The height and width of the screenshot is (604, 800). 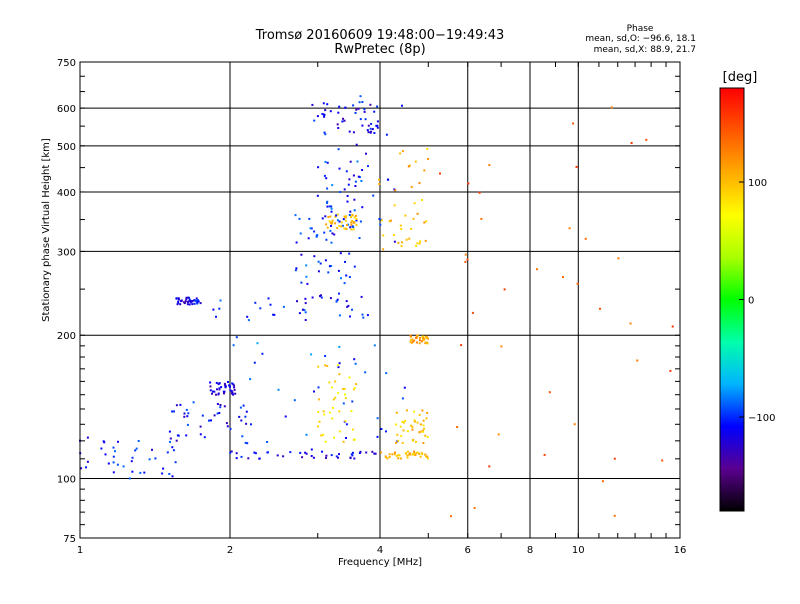 I want to click on x-tick-labels: 1 2 4 6 8 10 16, so click(x=382, y=550).